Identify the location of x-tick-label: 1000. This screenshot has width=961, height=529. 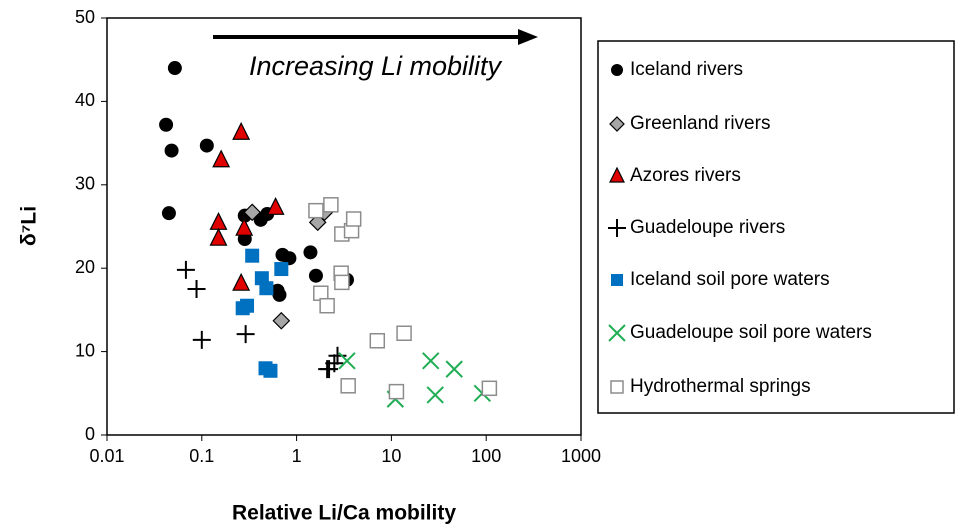
(581, 456).